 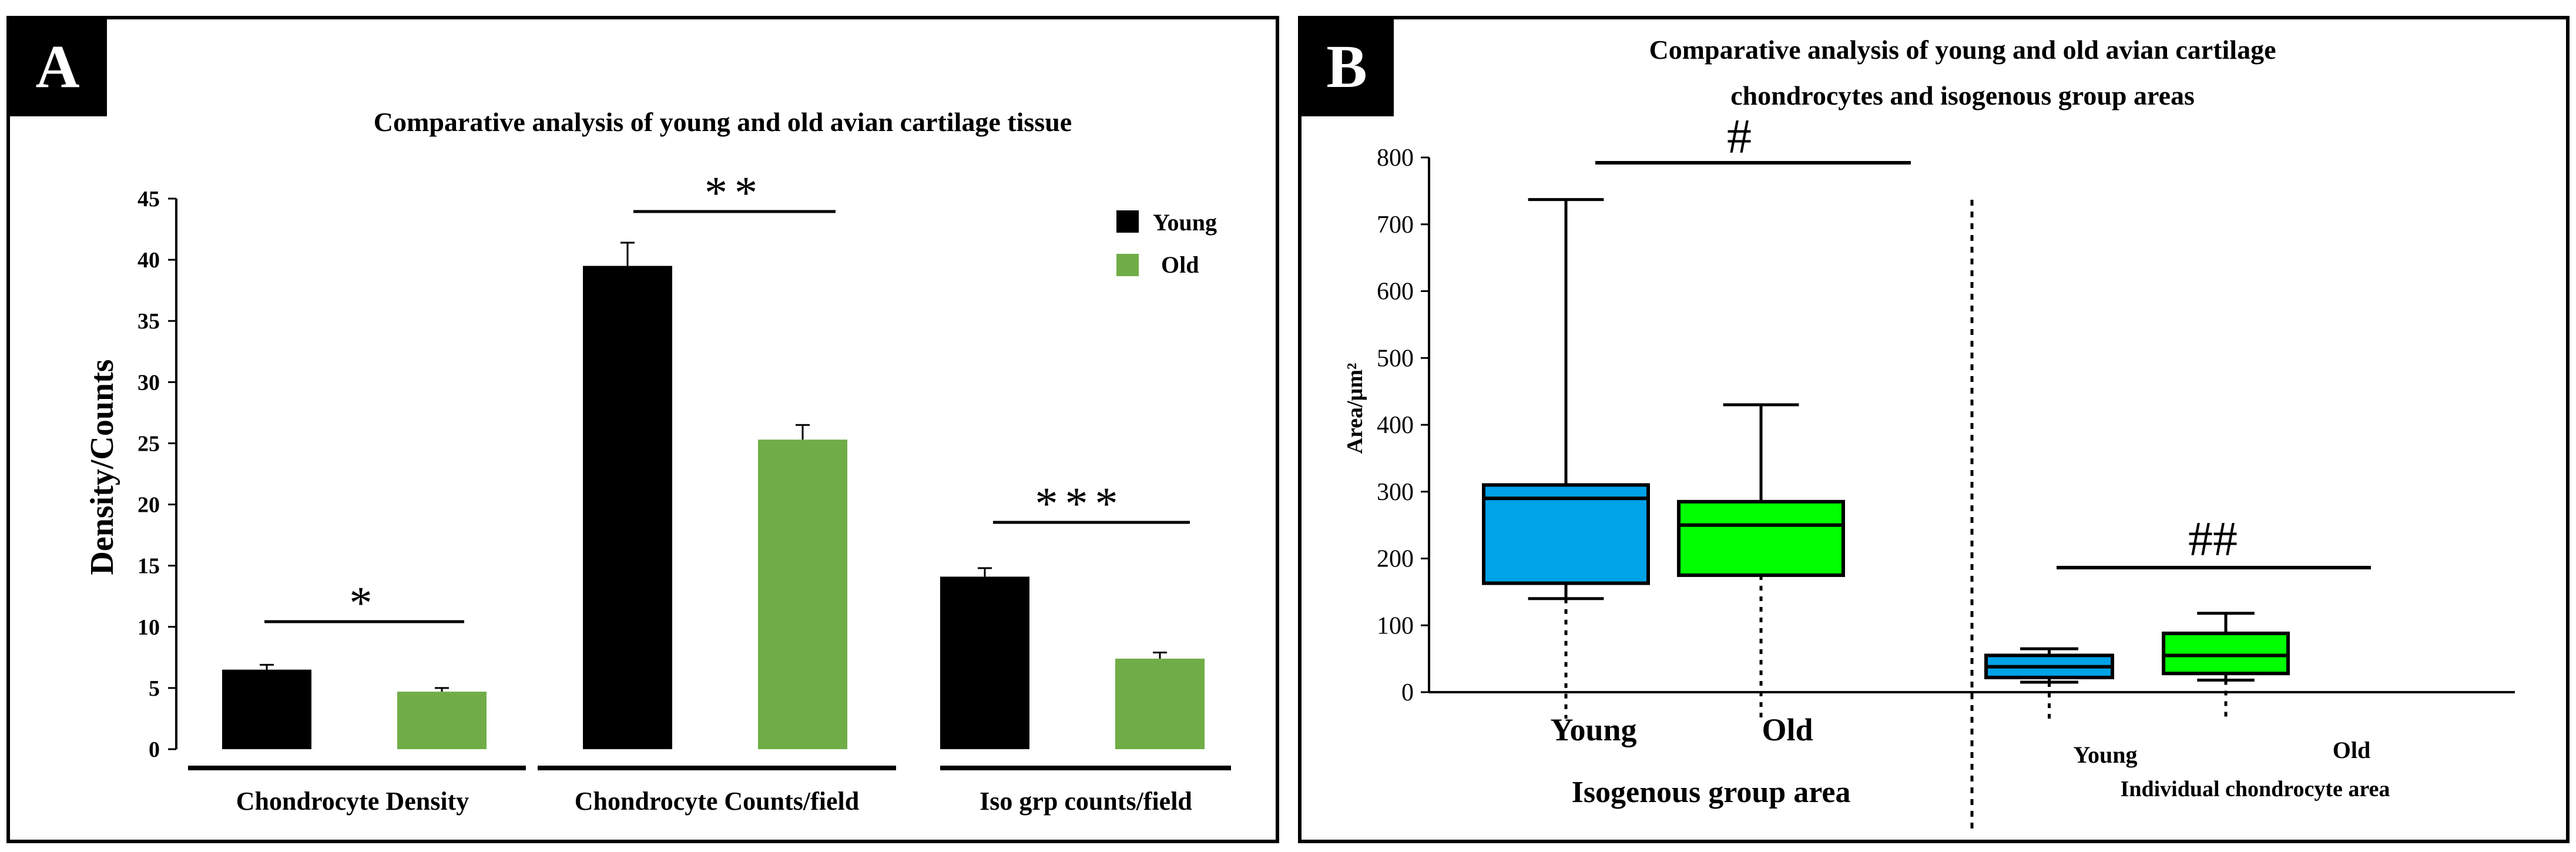 What do you see at coordinates (1396, 625) in the screenshot?
I see `y-tick-label: 100` at bounding box center [1396, 625].